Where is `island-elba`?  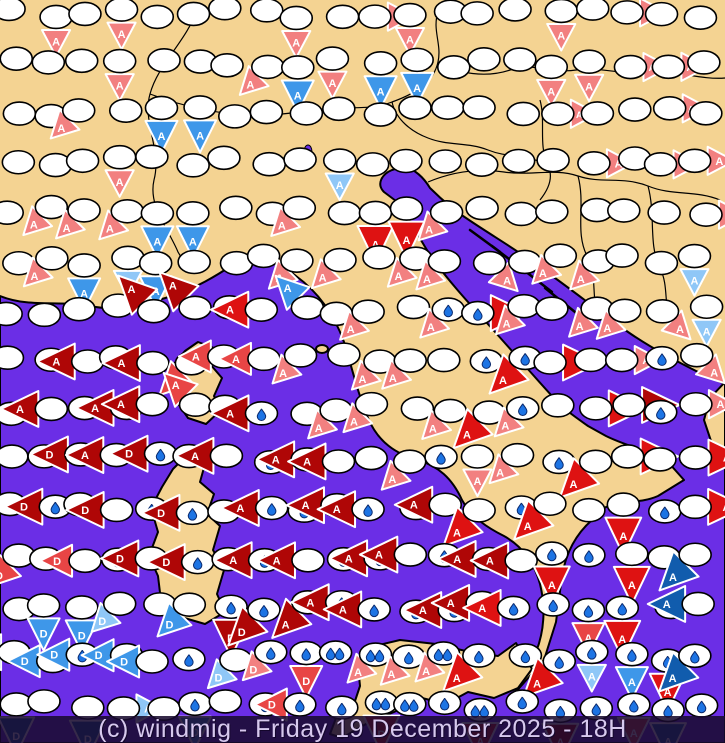 island-elba is located at coordinates (322, 349).